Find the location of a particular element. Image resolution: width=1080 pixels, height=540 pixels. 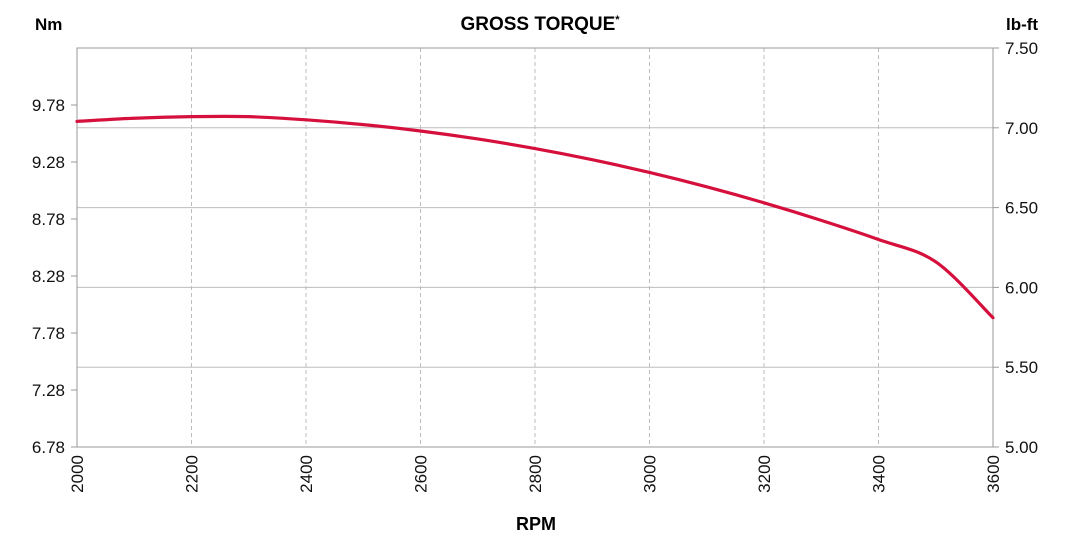

x-tick-label: 2000 is located at coordinates (77, 474).